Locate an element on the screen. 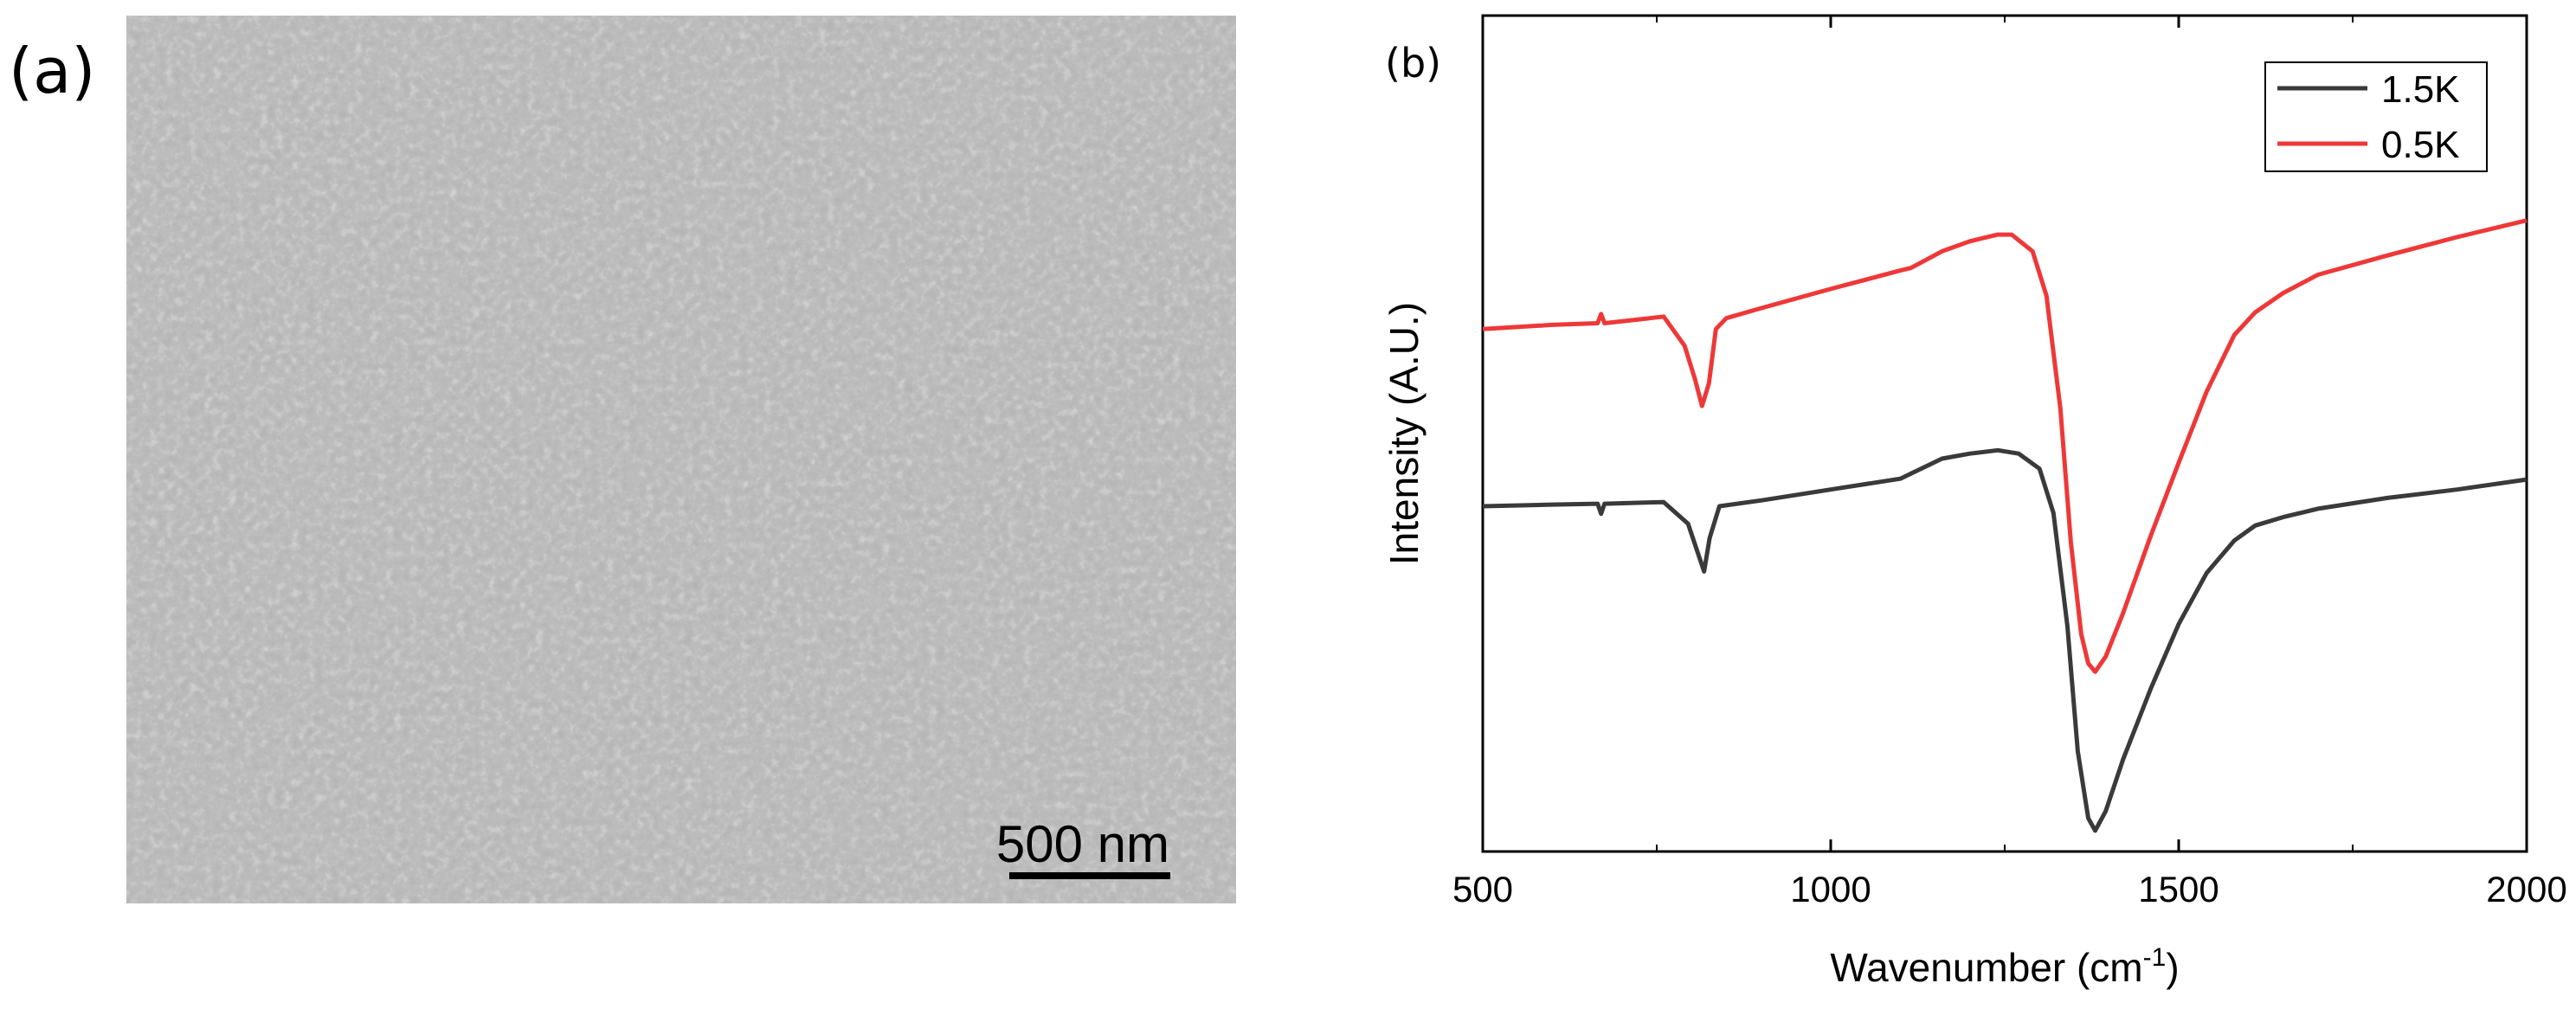  panel-b-label: (b) is located at coordinates (1413, 64).